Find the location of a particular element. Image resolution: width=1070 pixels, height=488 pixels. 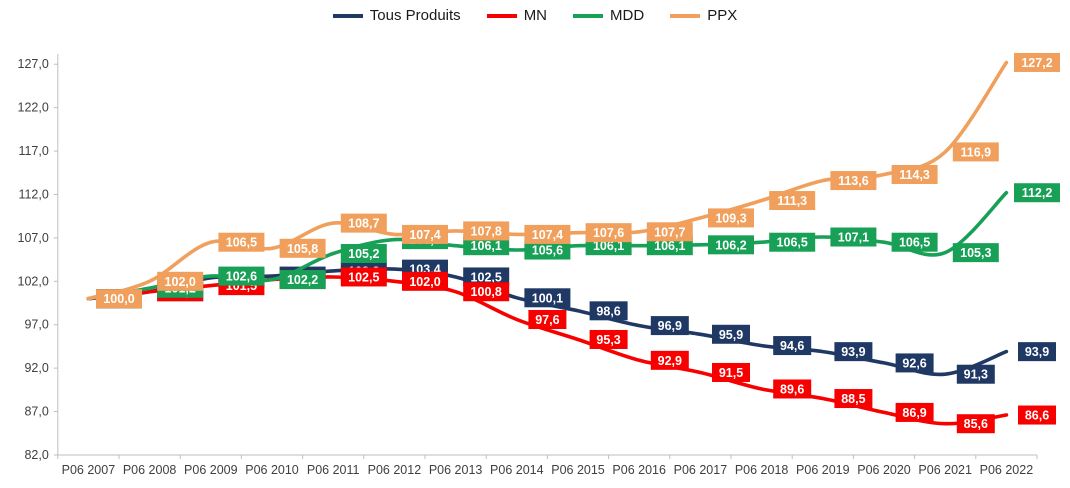

x-axis-tick-label: P06 2008 is located at coordinates (150, 470).